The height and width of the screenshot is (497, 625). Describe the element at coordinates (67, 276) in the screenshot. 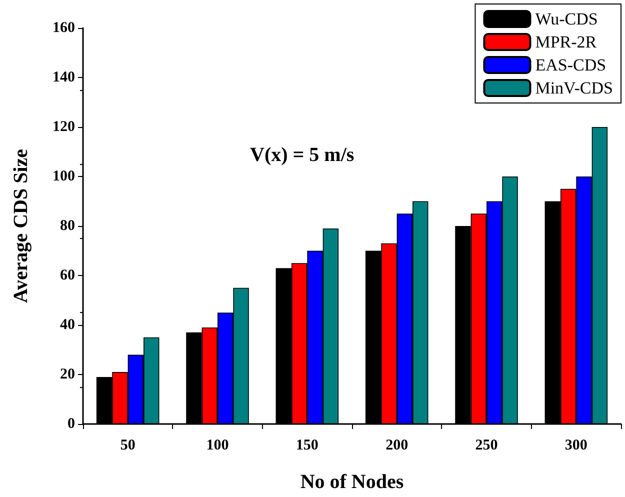

I see `y-tick-label: 60` at that location.